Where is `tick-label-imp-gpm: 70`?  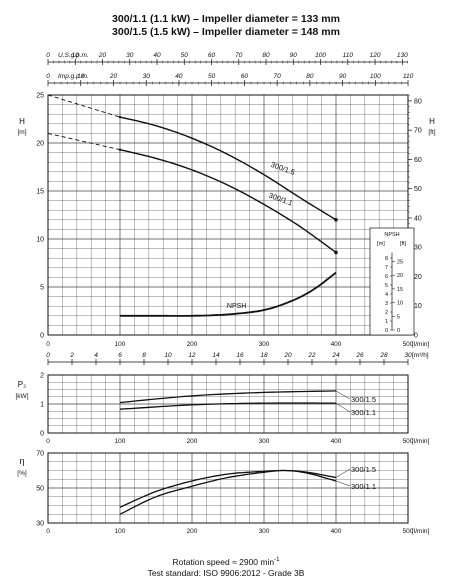
tick-label-imp-gpm: 70 is located at coordinates (278, 76).